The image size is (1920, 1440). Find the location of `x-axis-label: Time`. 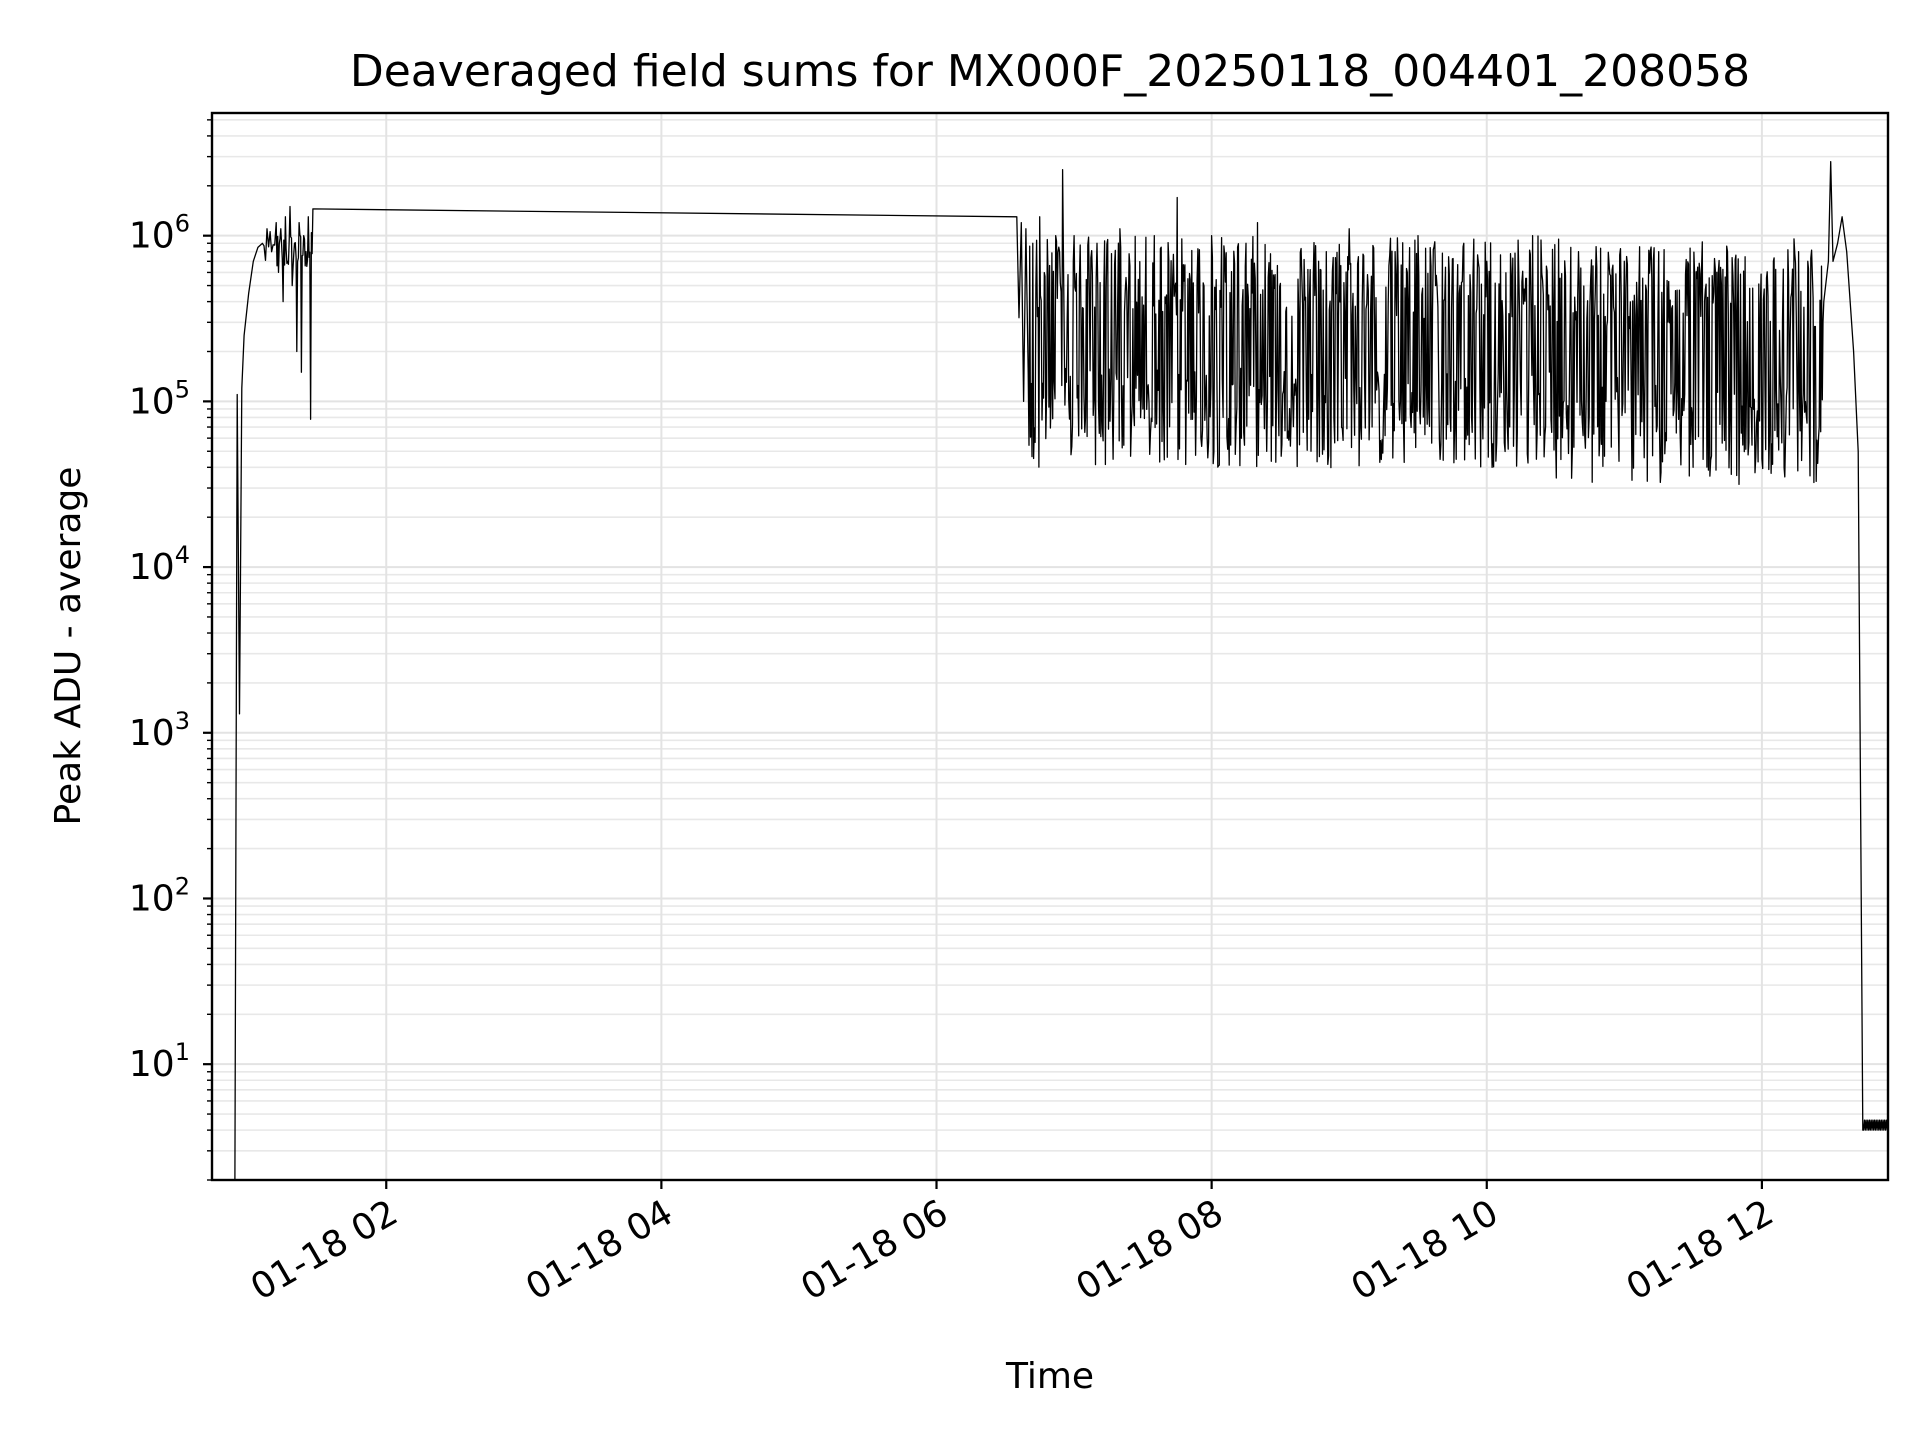

x-axis-label: Time is located at coordinates (1049, 1376).